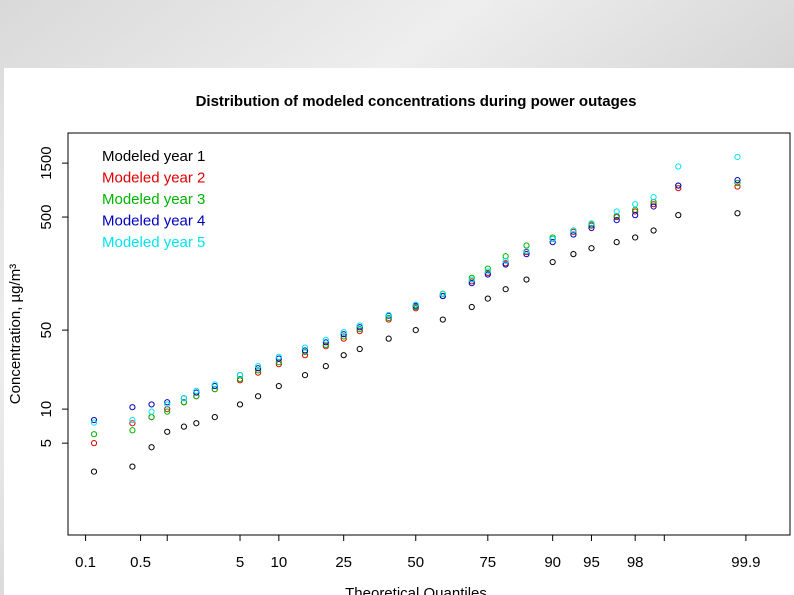 The height and width of the screenshot is (595, 794). I want to click on x-tick-label: 5, so click(240, 562).